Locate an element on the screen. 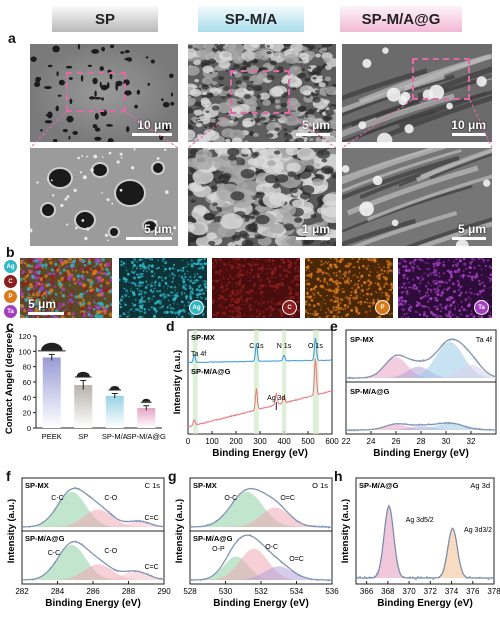 The width and height of the screenshot is (500, 624). header-sp-ma-label: SP-M/A is located at coordinates (251, 19).